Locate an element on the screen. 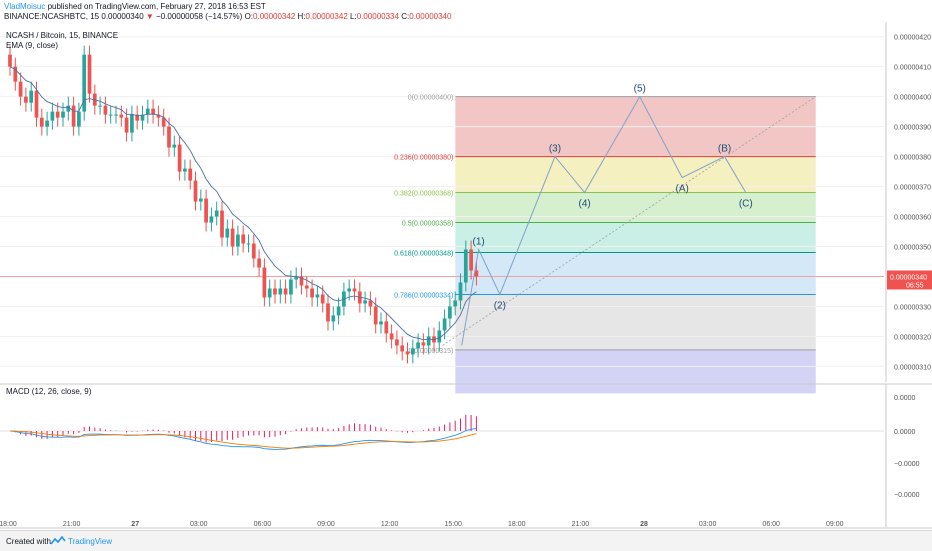 The height and width of the screenshot is (551, 932). time-tick-label: 21:00 is located at coordinates (581, 524).